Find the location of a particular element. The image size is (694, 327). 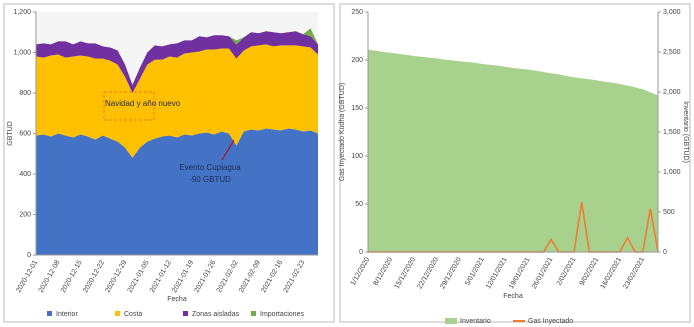

annotation: -90 GBTUD is located at coordinates (210, 179).